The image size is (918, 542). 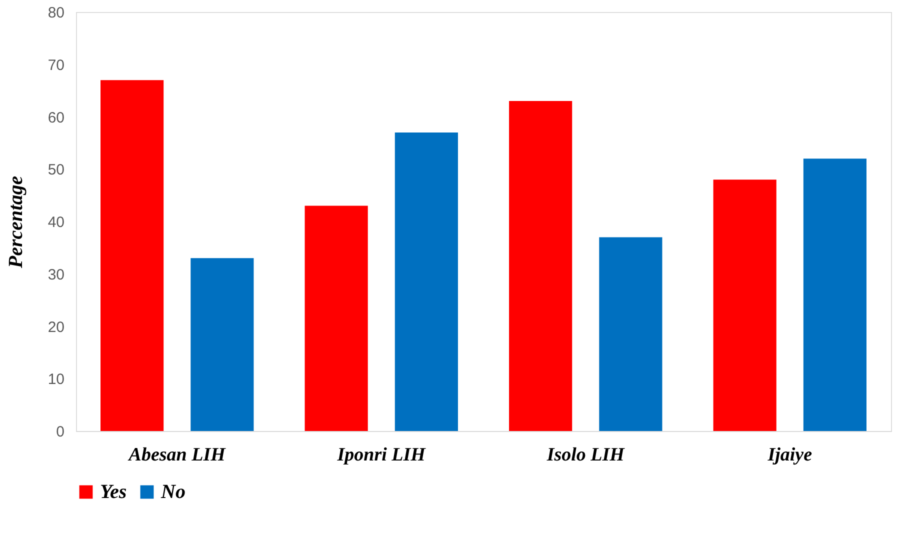 What do you see at coordinates (56, 275) in the screenshot?
I see `y-tick-label: 30` at bounding box center [56, 275].